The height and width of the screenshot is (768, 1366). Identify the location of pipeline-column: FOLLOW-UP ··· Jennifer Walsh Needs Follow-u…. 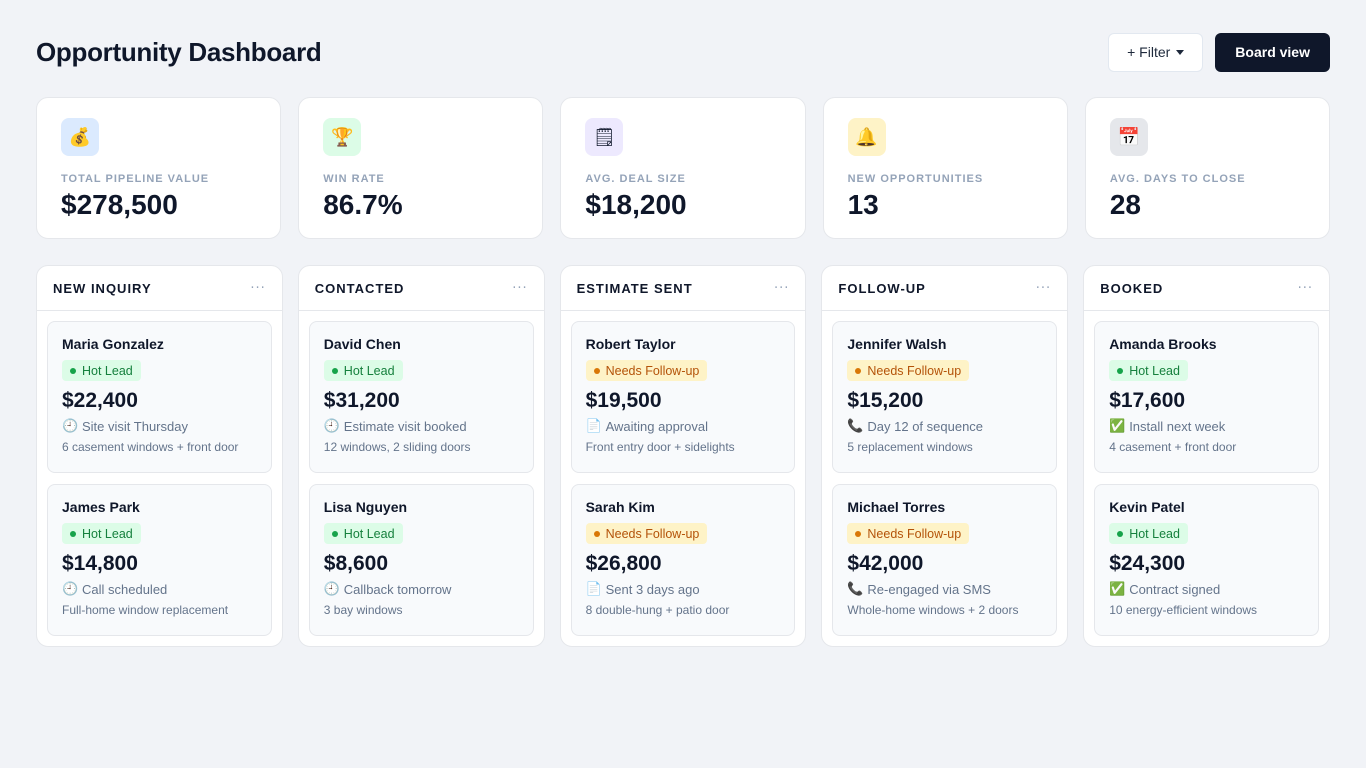
(945, 456).